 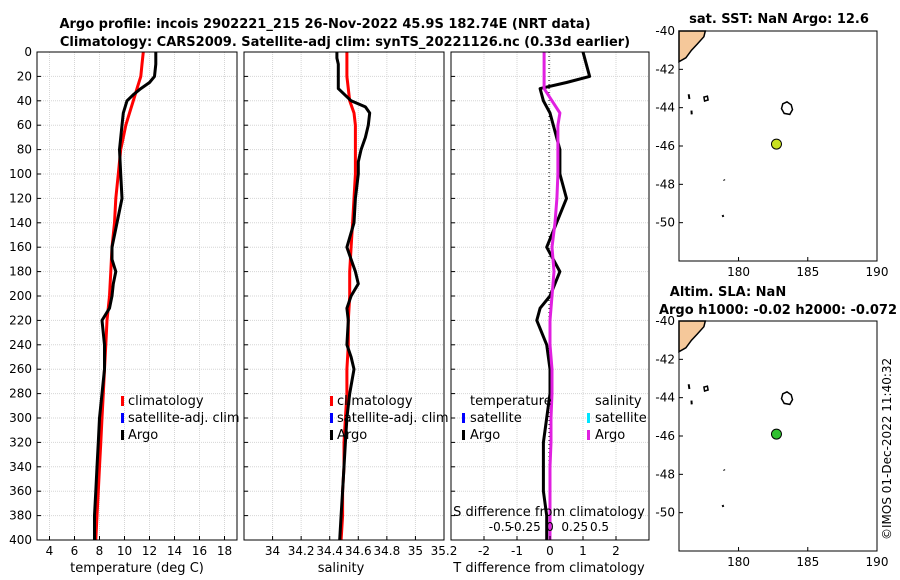 What do you see at coordinates (329, 551) in the screenshot?
I see `x-tick-label: 34.4` at bounding box center [329, 551].